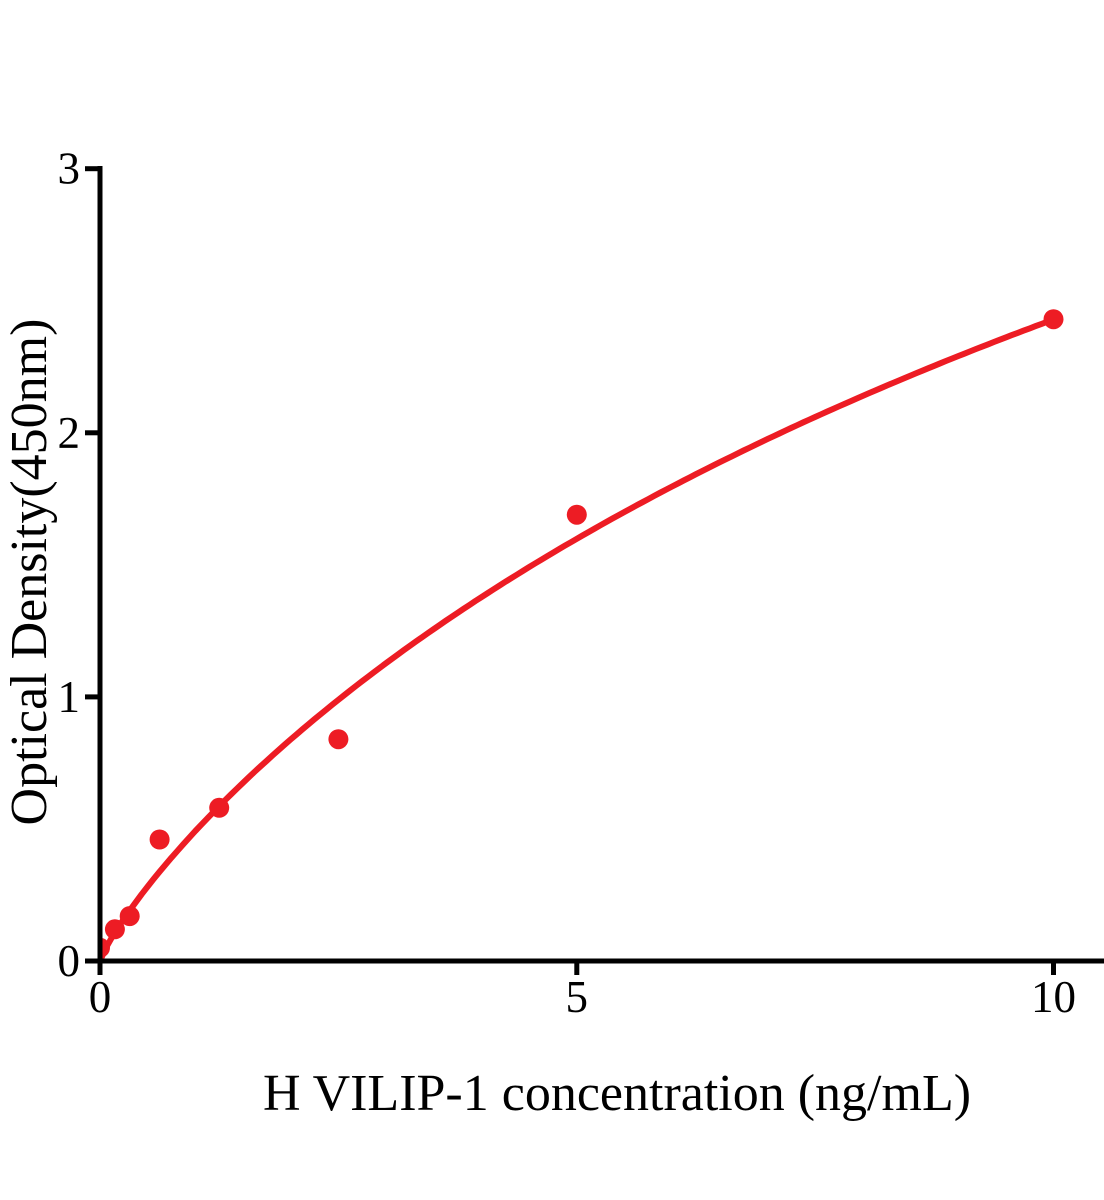 Image resolution: width=1104 pixels, height=1200 pixels. I want to click on x-tick-label: 5, so click(577, 997).